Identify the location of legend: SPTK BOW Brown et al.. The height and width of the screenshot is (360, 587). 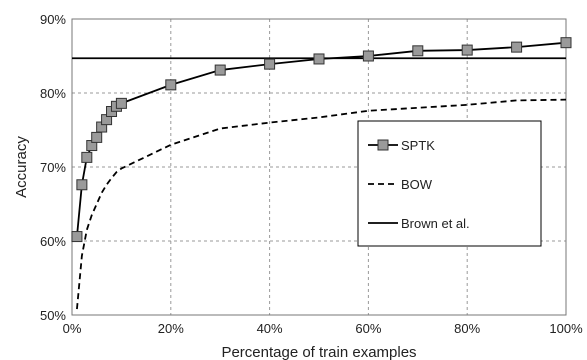
(449, 183).